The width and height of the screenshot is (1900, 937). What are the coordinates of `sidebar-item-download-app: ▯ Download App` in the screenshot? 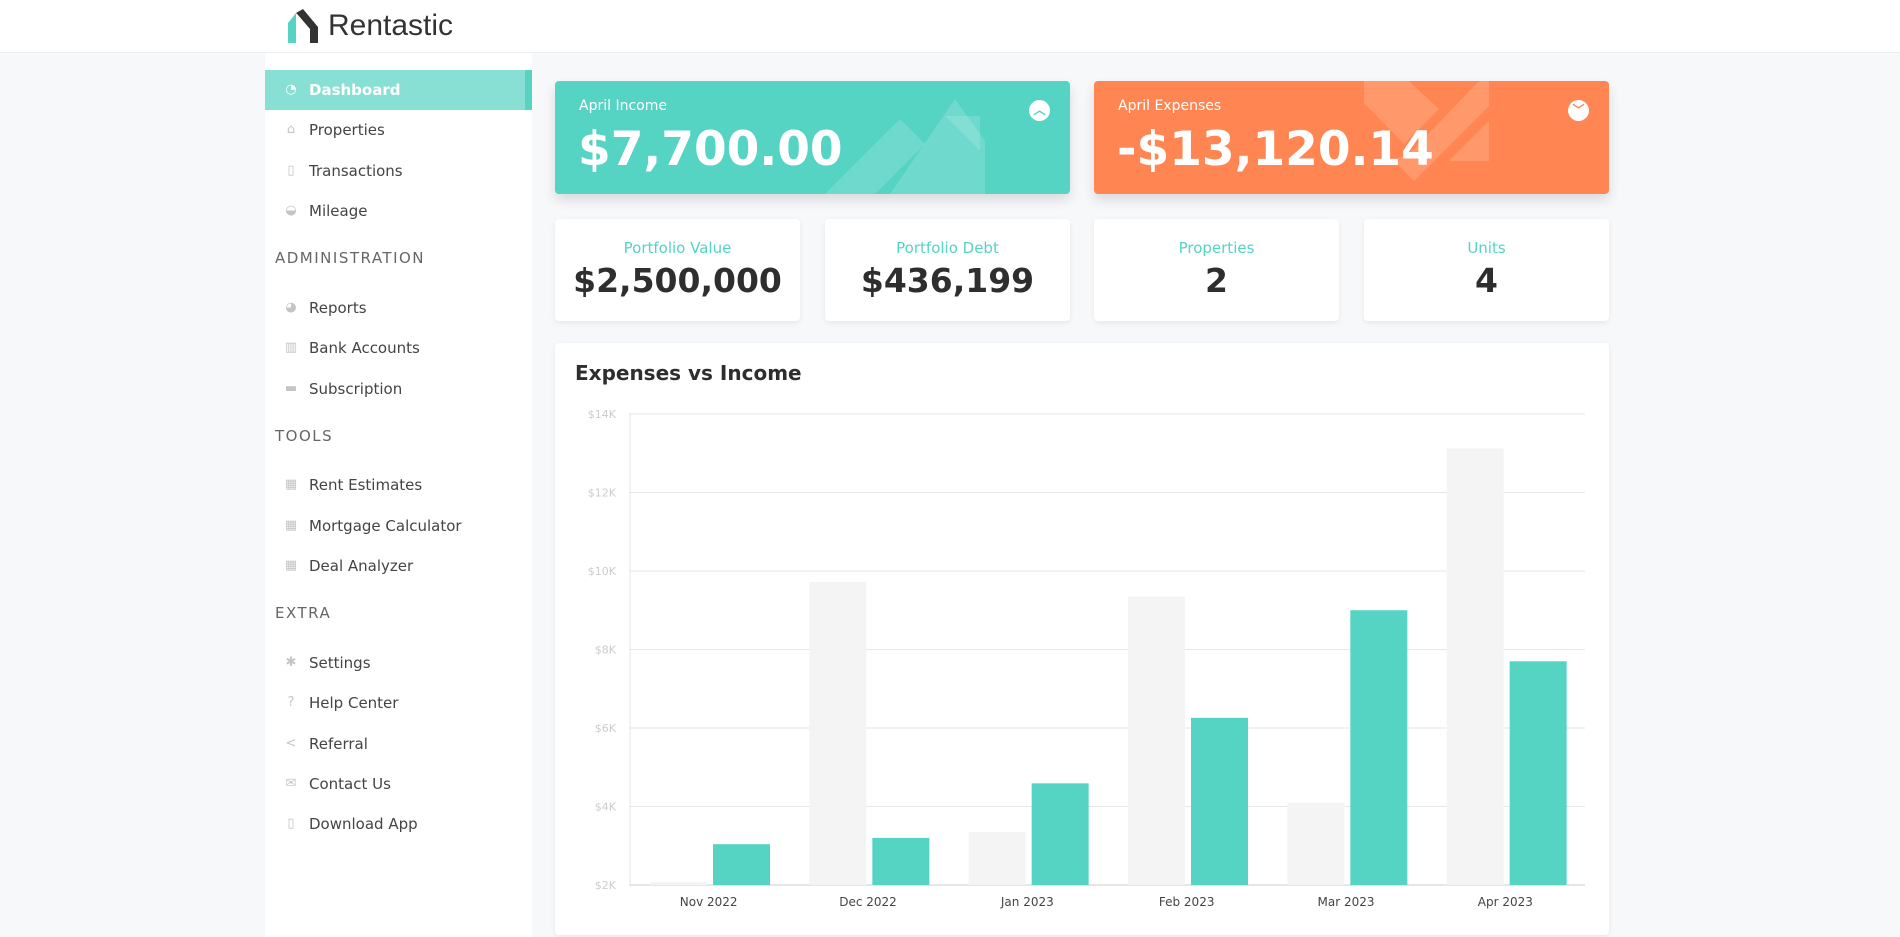 It's located at (398, 824).